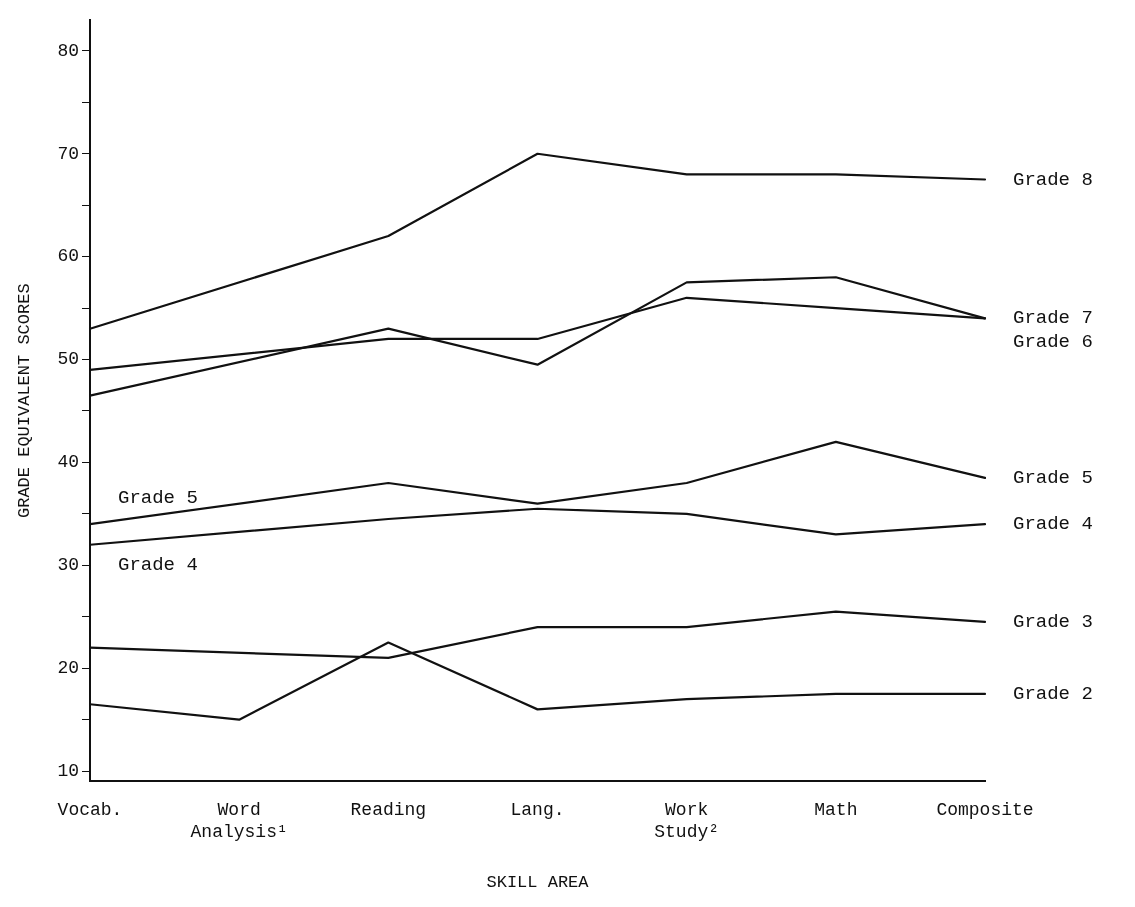 The width and height of the screenshot is (1135, 907). I want to click on y-axis-title: GRADE EQUIVALENT SCORES, so click(24, 401).